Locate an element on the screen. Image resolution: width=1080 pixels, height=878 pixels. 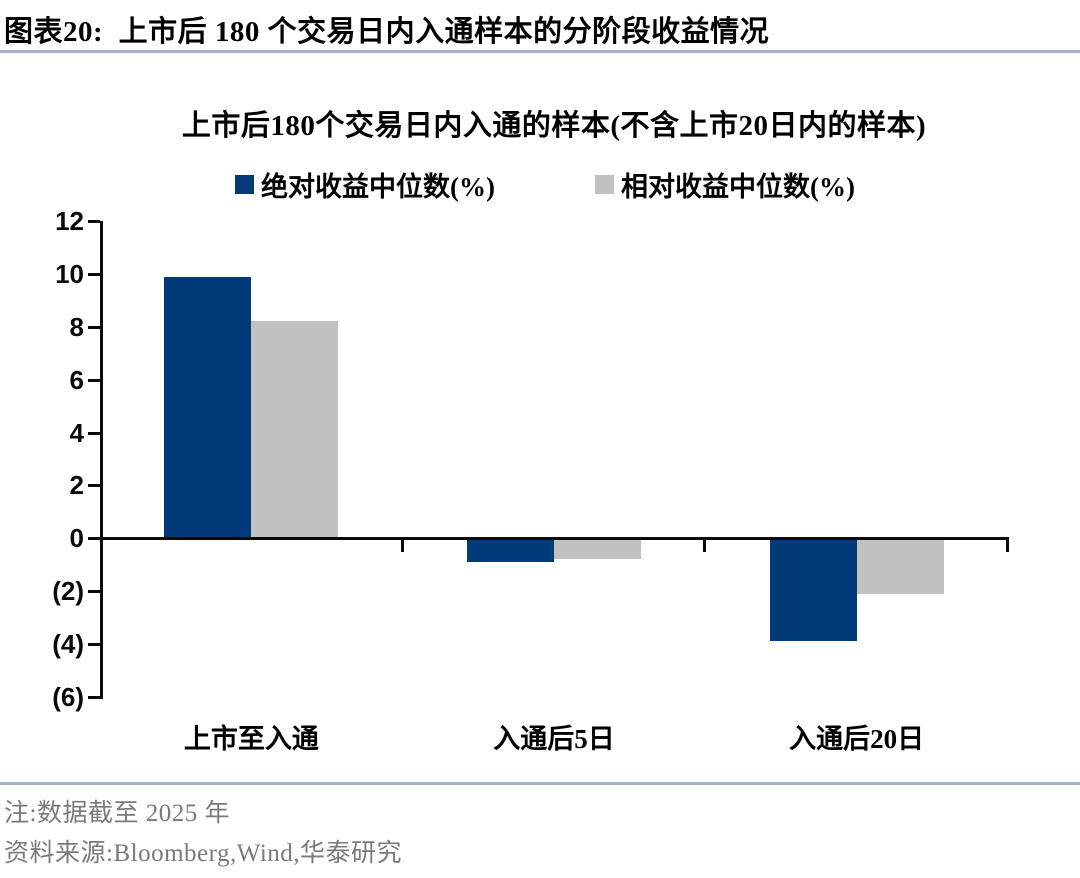
y-tick-label: 12 is located at coordinates (69, 221).